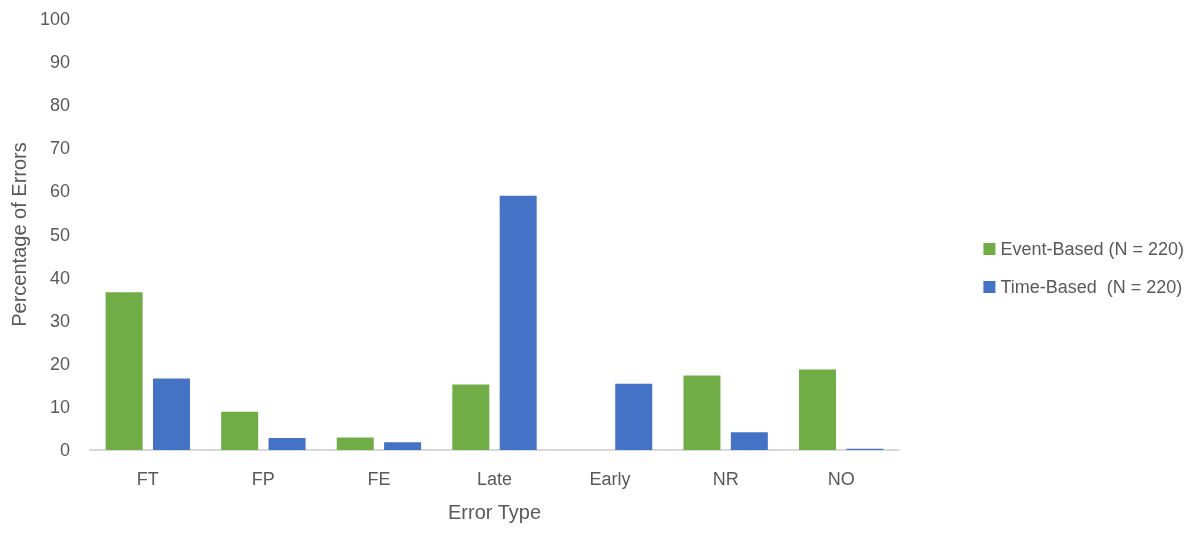  Describe the element at coordinates (59, 191) in the screenshot. I see `y-tick-label: 60` at that location.